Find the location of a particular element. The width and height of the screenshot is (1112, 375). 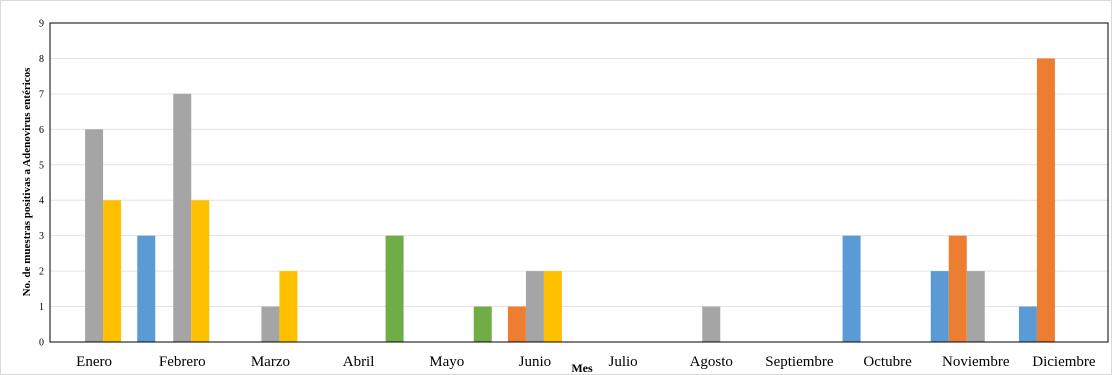

y-tick-label: 1 is located at coordinates (41, 307).